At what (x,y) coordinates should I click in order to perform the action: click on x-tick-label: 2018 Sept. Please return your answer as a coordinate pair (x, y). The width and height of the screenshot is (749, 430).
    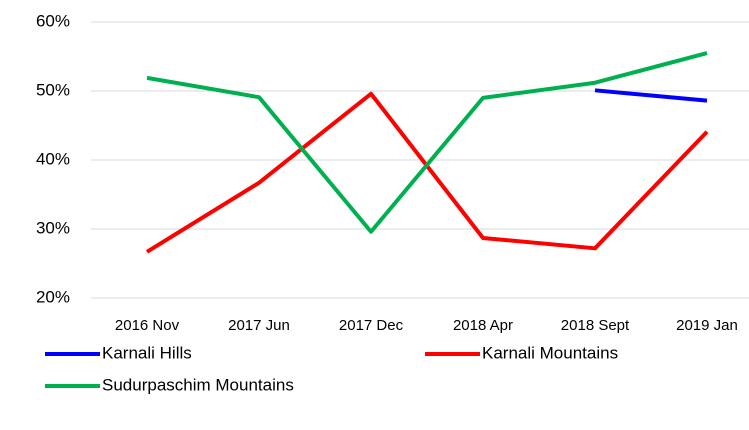
    Looking at the image, I should click on (595, 325).